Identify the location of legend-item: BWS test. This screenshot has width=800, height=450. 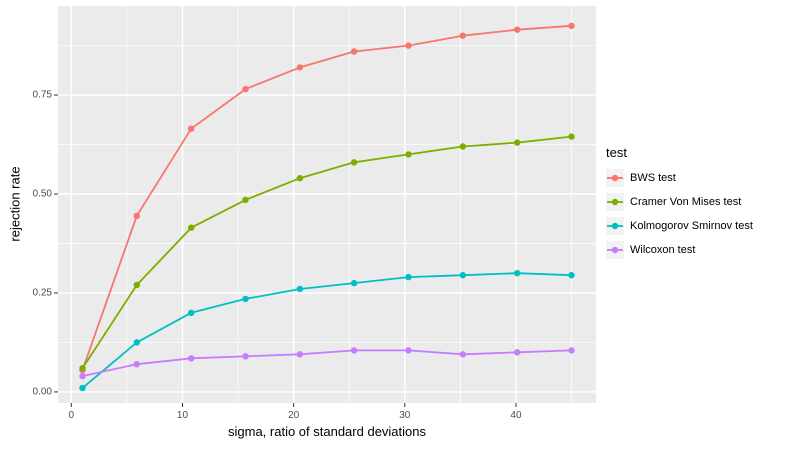
(679, 178).